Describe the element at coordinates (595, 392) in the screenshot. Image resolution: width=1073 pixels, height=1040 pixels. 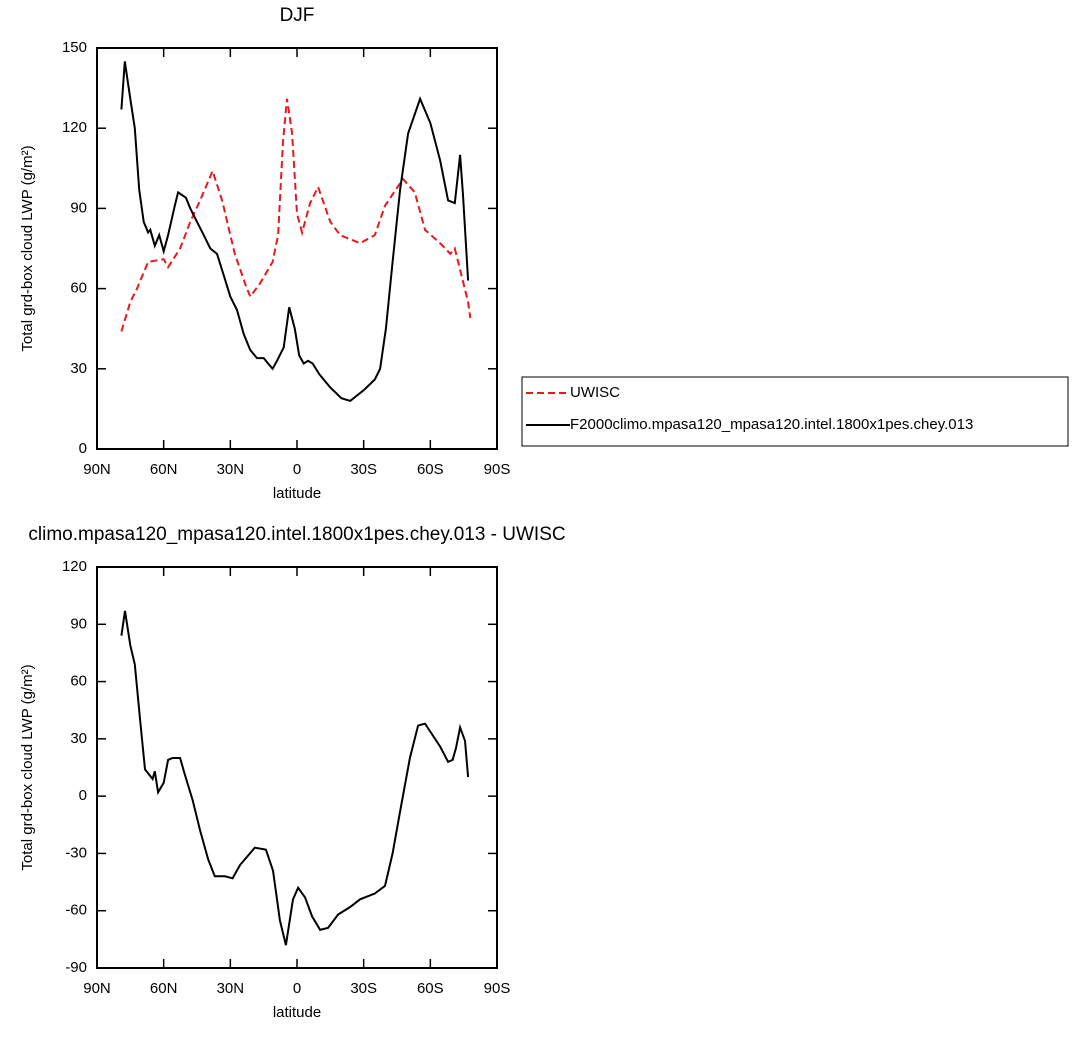
I see `legend-label: UWISC` at that location.